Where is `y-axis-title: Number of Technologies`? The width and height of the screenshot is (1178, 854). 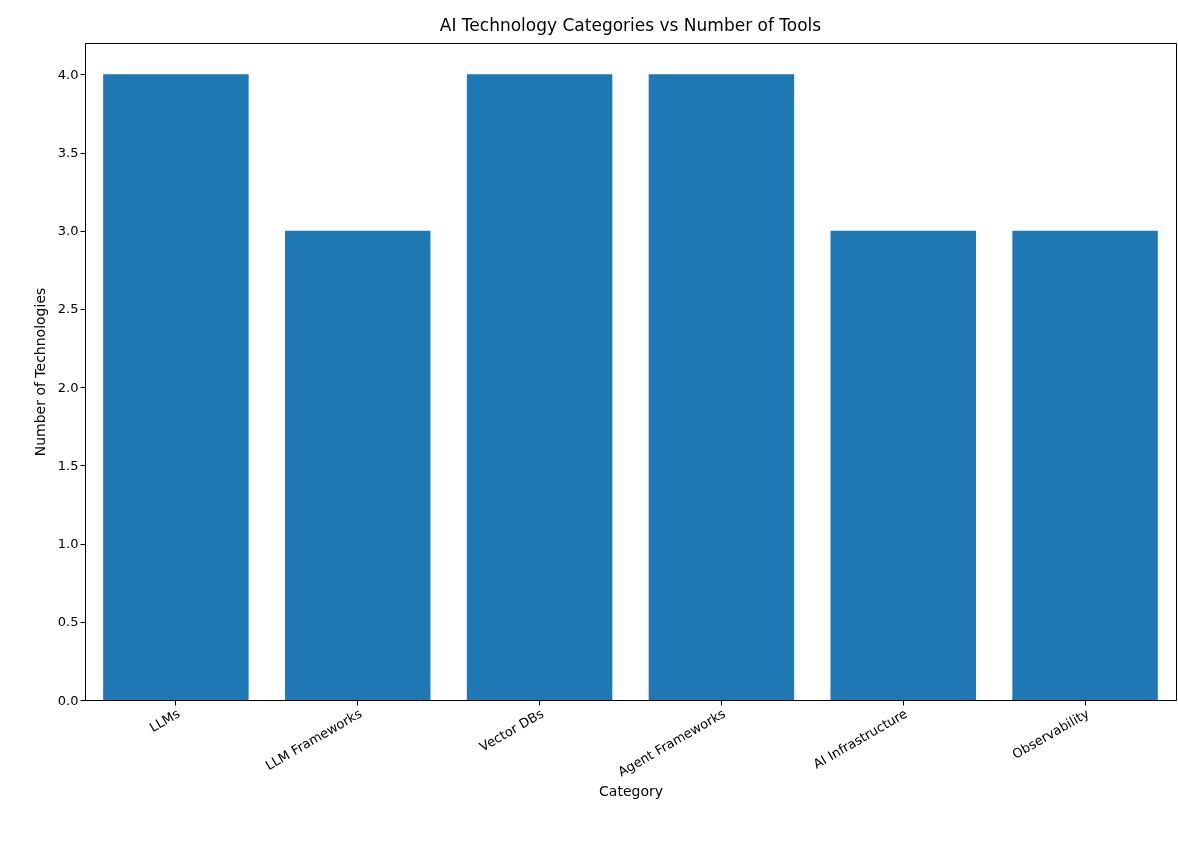 y-axis-title: Number of Technologies is located at coordinates (39, 372).